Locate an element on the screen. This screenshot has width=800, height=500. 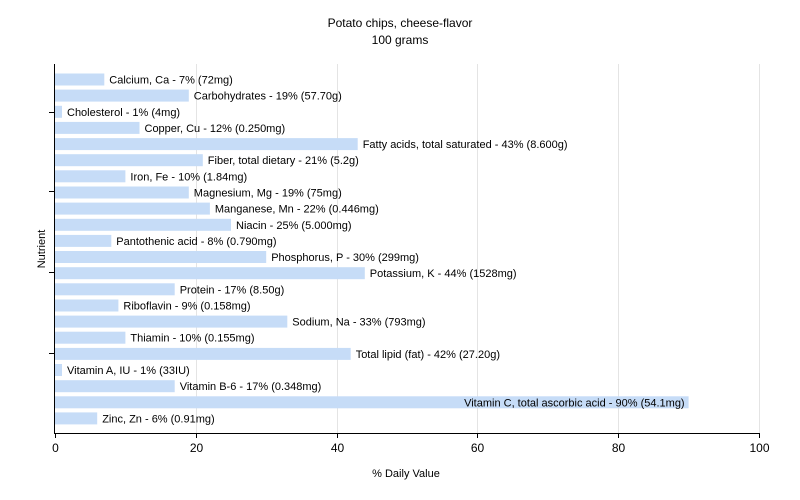
x-tick-label: 40 is located at coordinates (338, 448).